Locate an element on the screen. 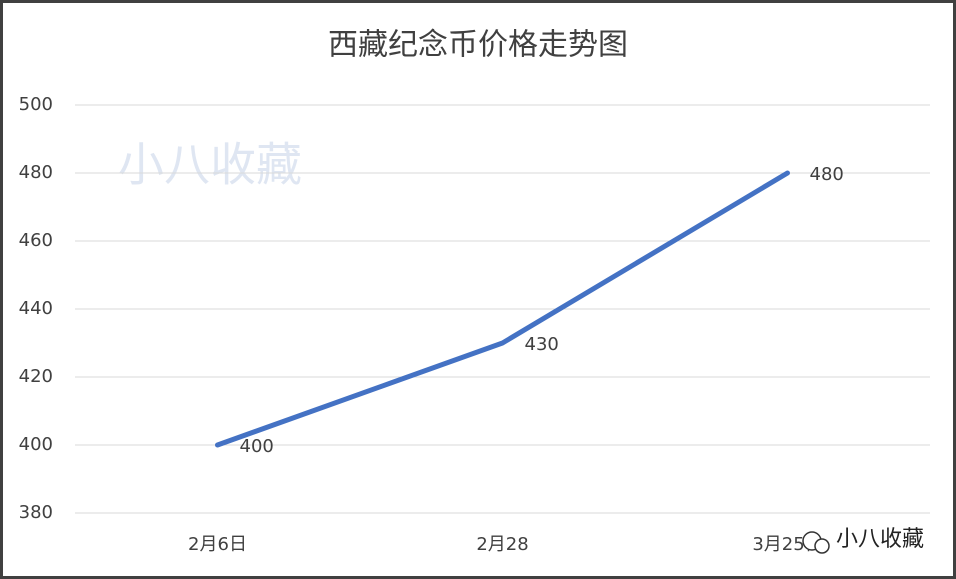 This screenshot has height=579, width=956. data-label: 430 is located at coordinates (542, 344).